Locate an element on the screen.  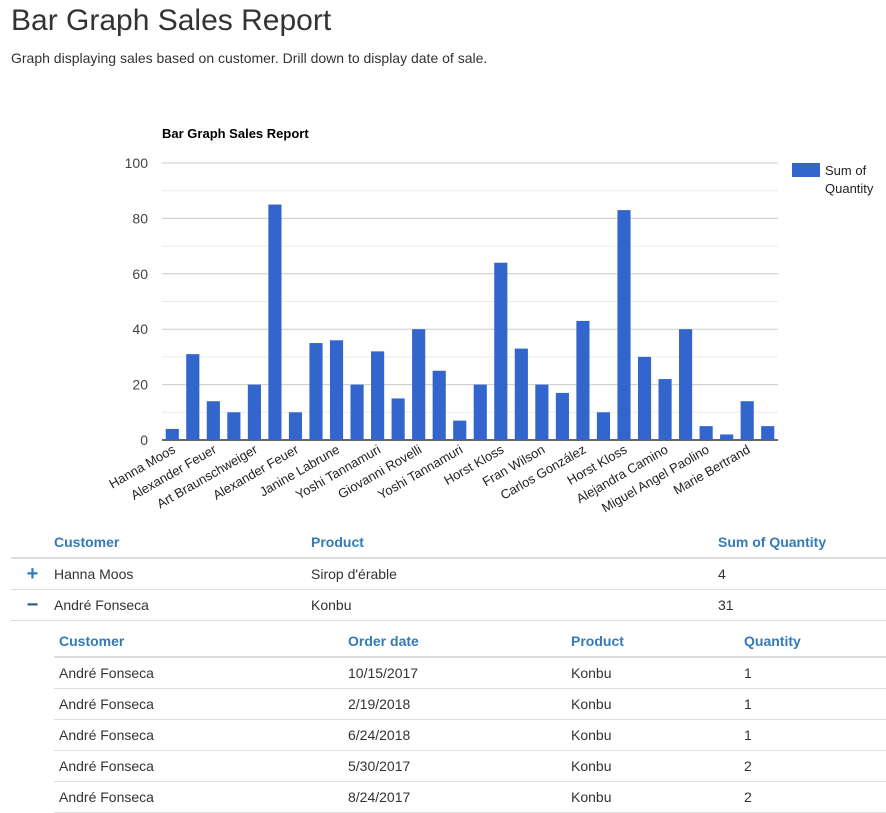
y-tick-label: 40 is located at coordinates (140, 329).